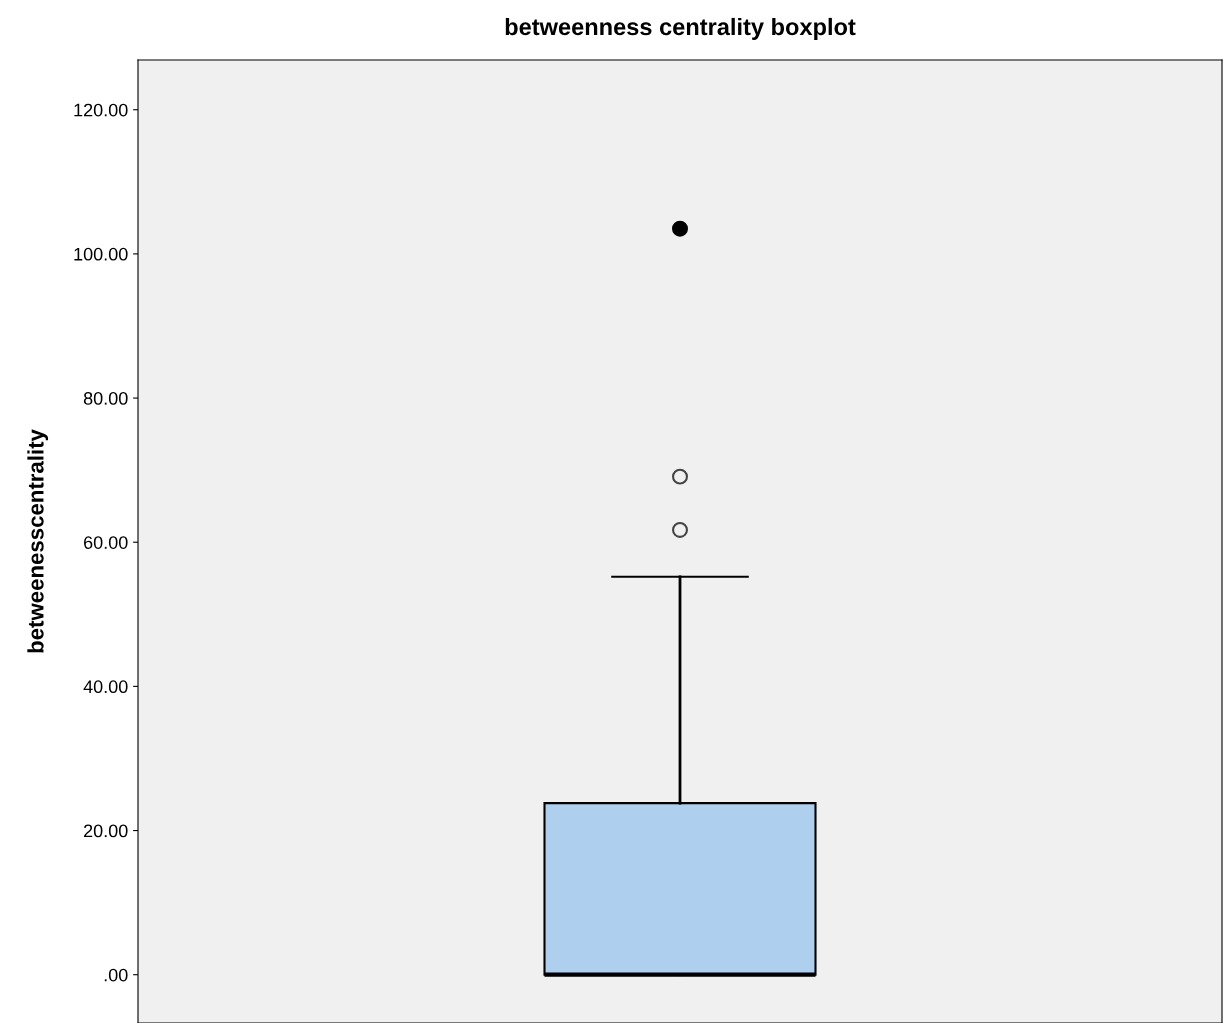 The image size is (1227, 1023). I want to click on y-tick-label: 100.00, so click(101, 254).